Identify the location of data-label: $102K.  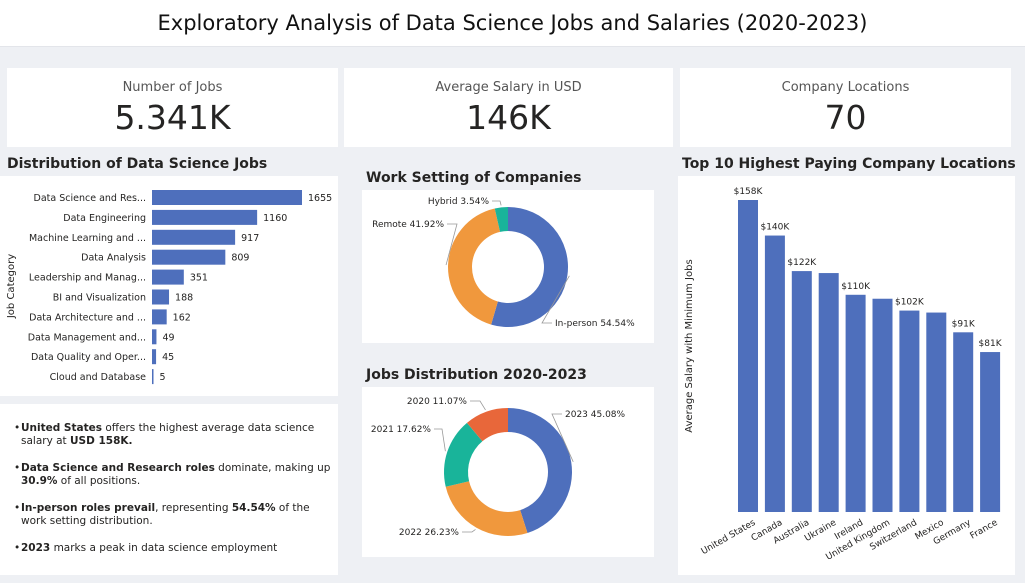
(910, 303).